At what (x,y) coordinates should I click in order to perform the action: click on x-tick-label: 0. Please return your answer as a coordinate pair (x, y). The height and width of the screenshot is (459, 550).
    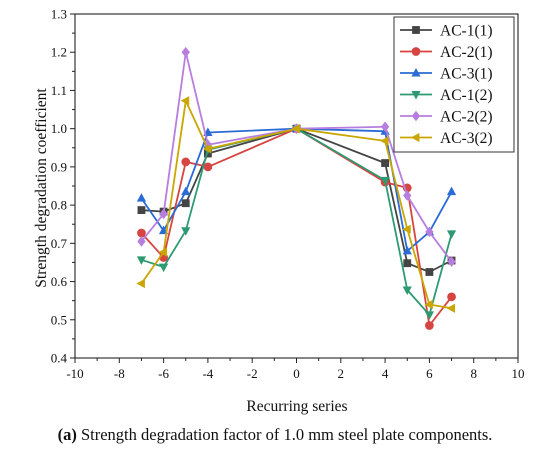
    Looking at the image, I should click on (296, 373).